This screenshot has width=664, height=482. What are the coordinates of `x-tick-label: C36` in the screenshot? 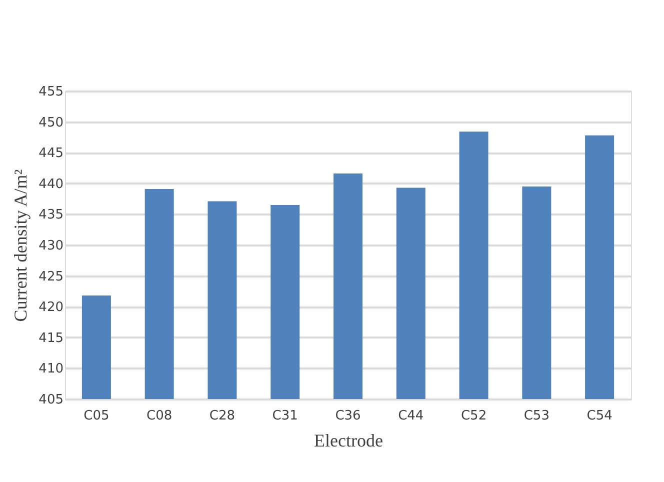 It's located at (348, 416).